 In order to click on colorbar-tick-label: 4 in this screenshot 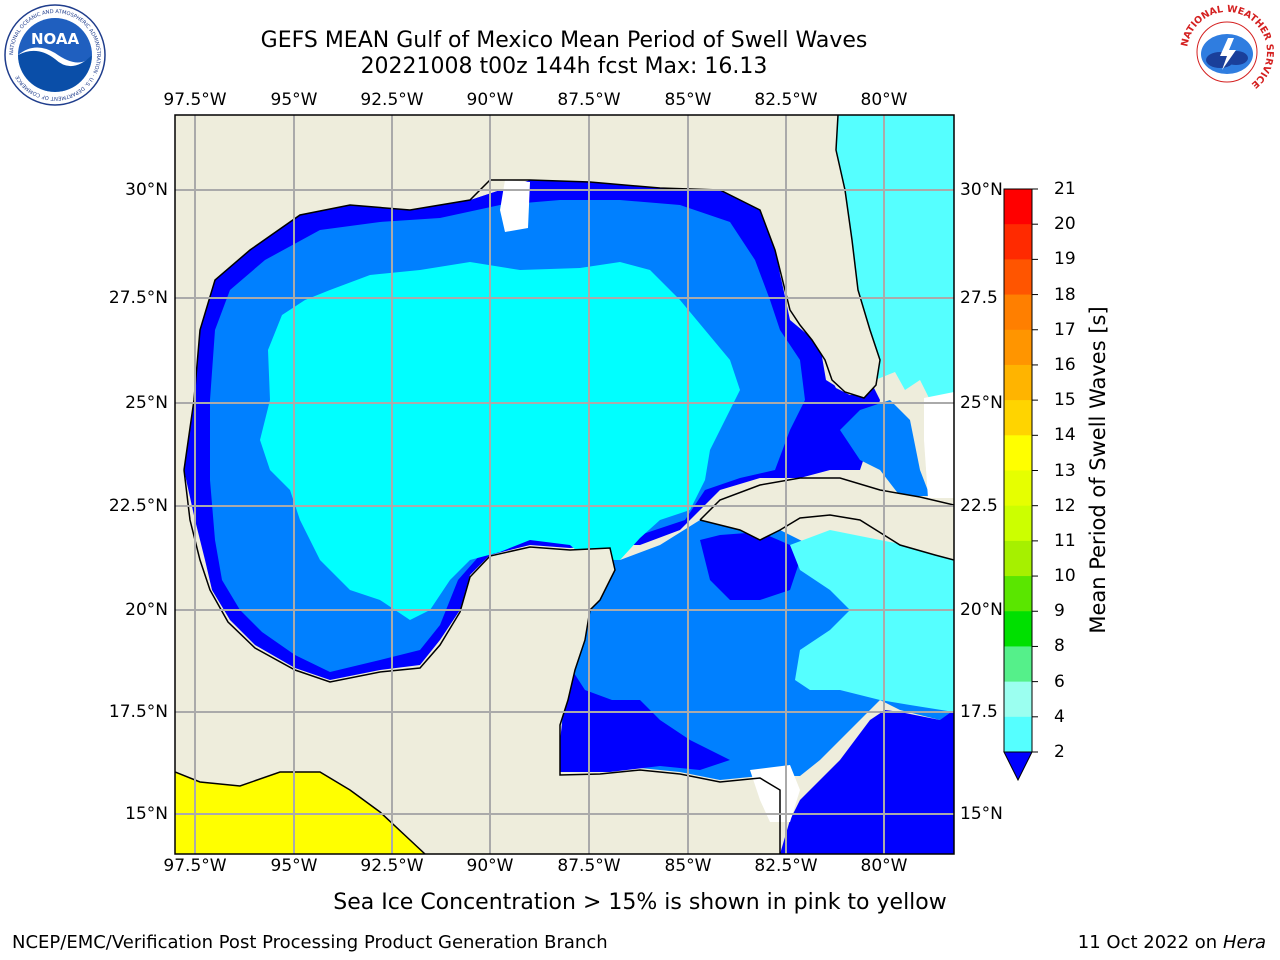, I will do `click(1059, 716)`.